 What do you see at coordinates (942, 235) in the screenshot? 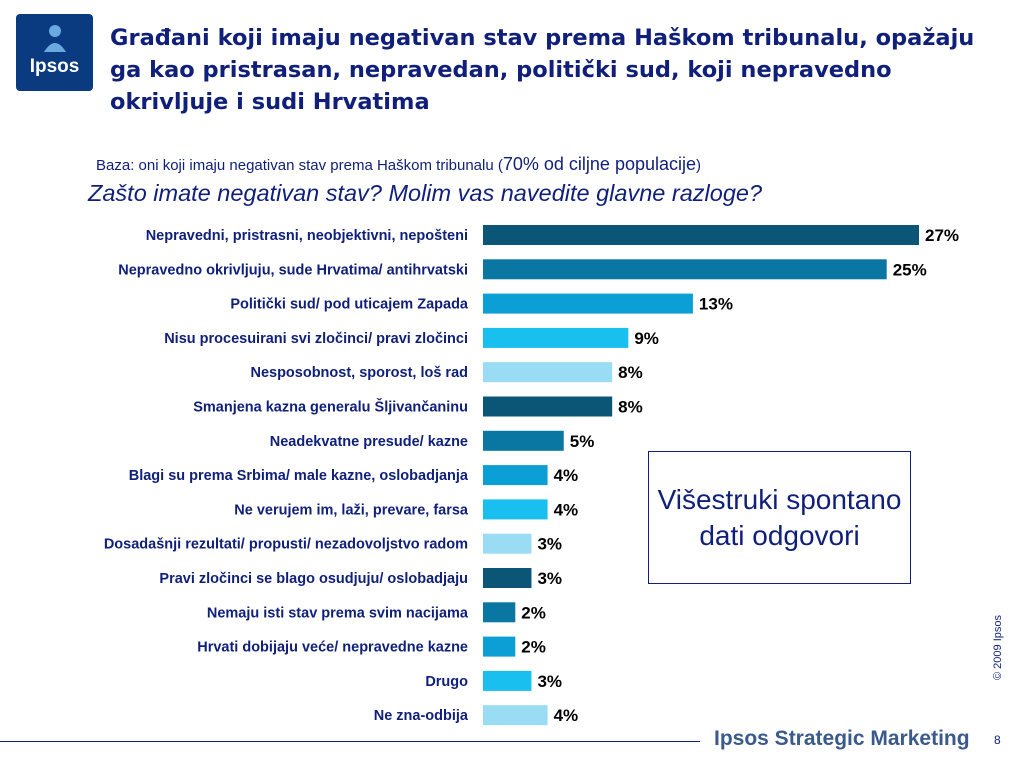
I see `value-label: 27%` at bounding box center [942, 235].